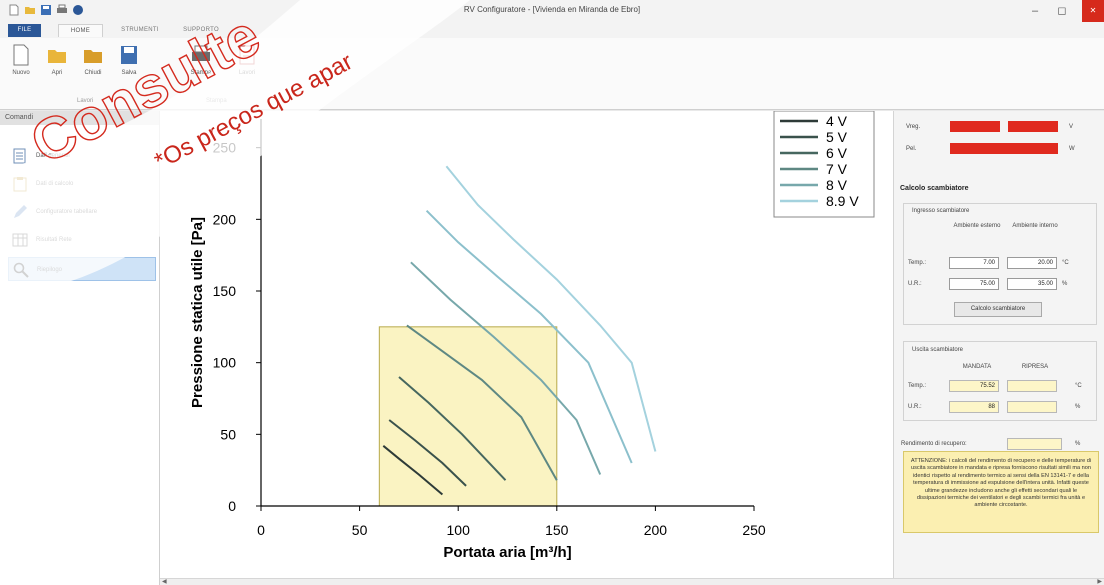 This screenshot has height=585, width=1104. What do you see at coordinates (837, 121) in the screenshot?
I see `legend-label: 4 V` at bounding box center [837, 121].